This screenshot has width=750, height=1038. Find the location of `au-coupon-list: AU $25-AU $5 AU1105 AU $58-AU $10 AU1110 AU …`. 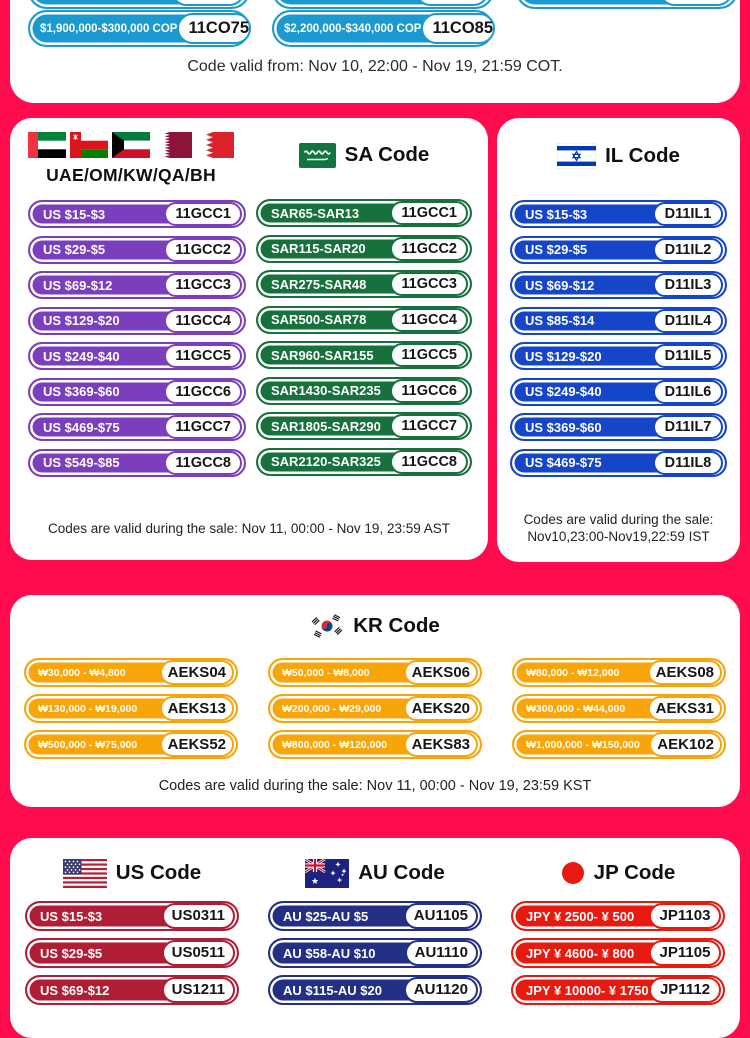

au-coupon-list: AU $25-AU $5 AU1105 AU $58-AU $10 AU1110 AU … is located at coordinates (375, 953).